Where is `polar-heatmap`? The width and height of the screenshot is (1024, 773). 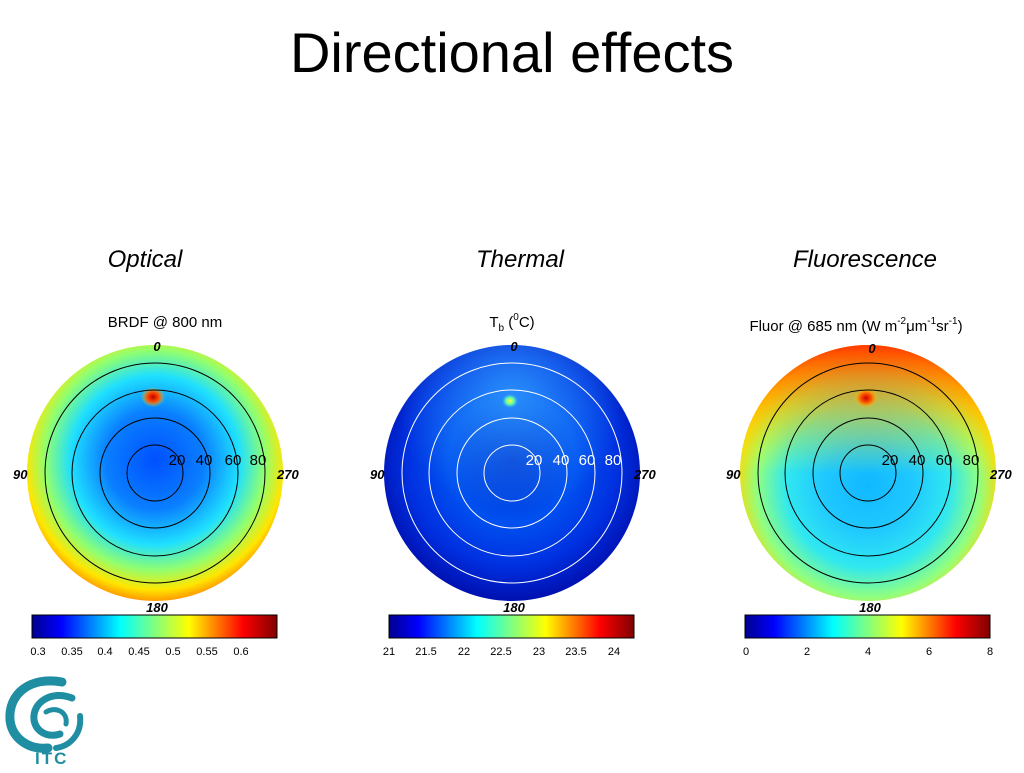
polar-heatmap is located at coordinates (155, 473).